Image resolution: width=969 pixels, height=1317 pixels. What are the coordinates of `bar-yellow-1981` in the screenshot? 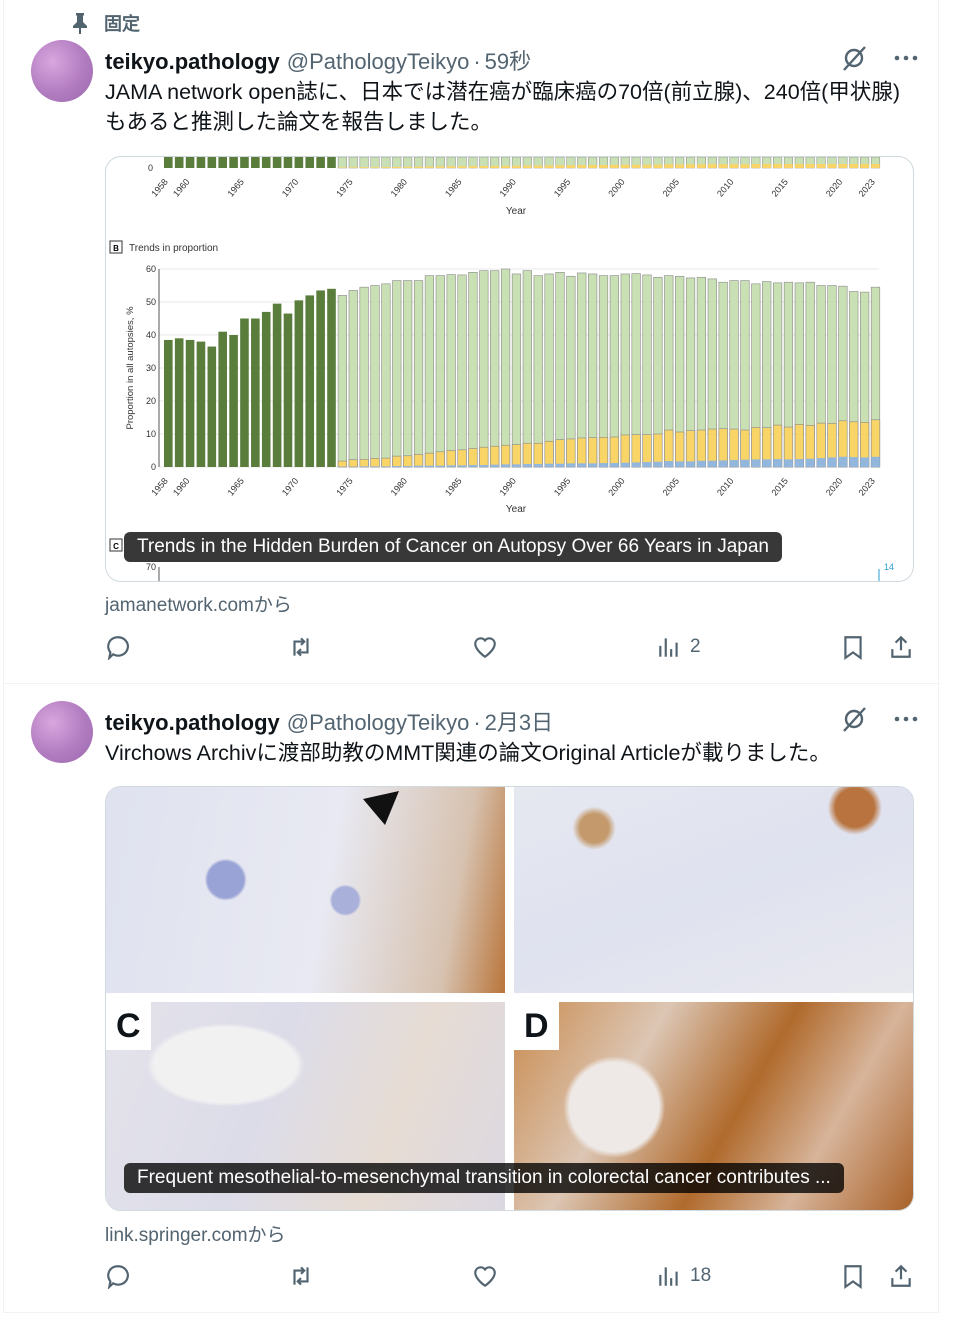 It's located at (418, 461).